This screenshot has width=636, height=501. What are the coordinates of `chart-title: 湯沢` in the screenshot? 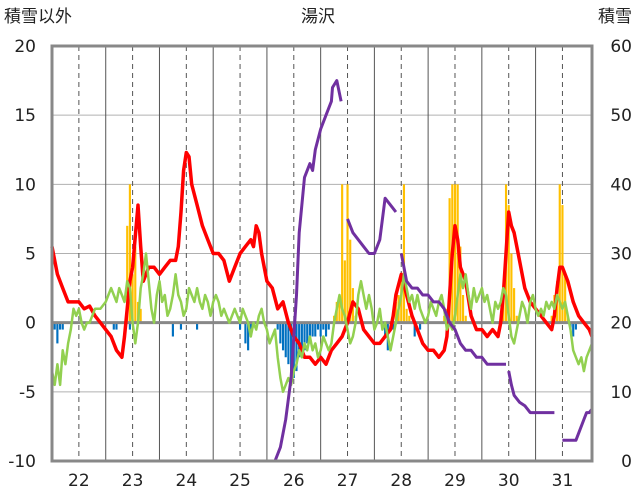 It's located at (318, 17).